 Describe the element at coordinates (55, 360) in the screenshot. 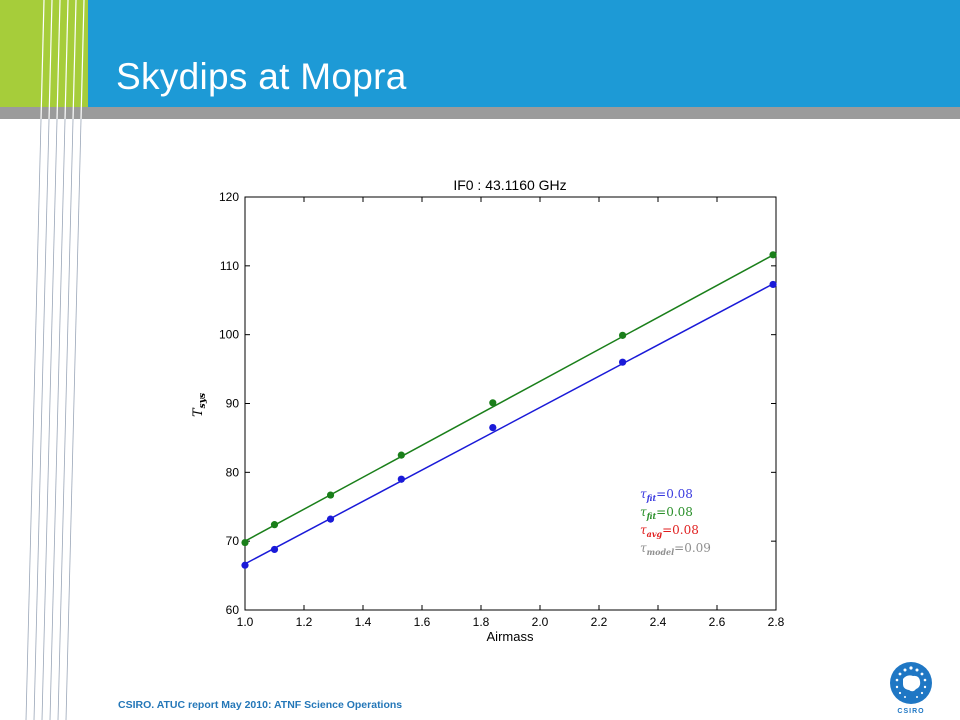

I see `decorative-lines` at that location.